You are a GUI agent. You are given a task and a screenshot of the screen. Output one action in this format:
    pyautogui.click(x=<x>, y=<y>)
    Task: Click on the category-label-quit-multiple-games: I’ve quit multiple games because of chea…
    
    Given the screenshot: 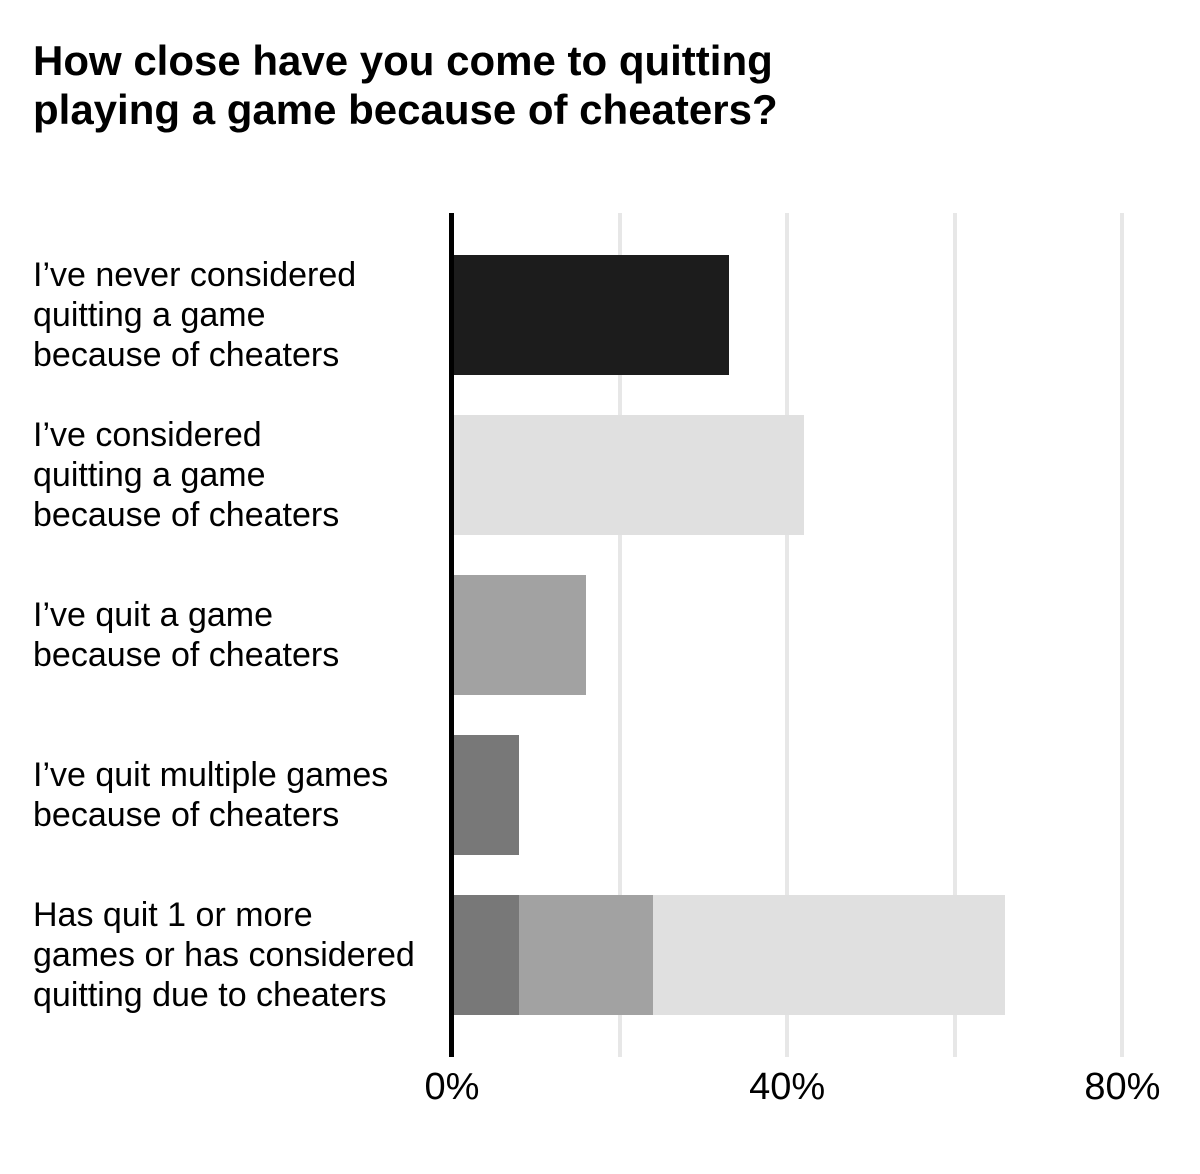 What is the action you would take?
    pyautogui.click(x=211, y=795)
    